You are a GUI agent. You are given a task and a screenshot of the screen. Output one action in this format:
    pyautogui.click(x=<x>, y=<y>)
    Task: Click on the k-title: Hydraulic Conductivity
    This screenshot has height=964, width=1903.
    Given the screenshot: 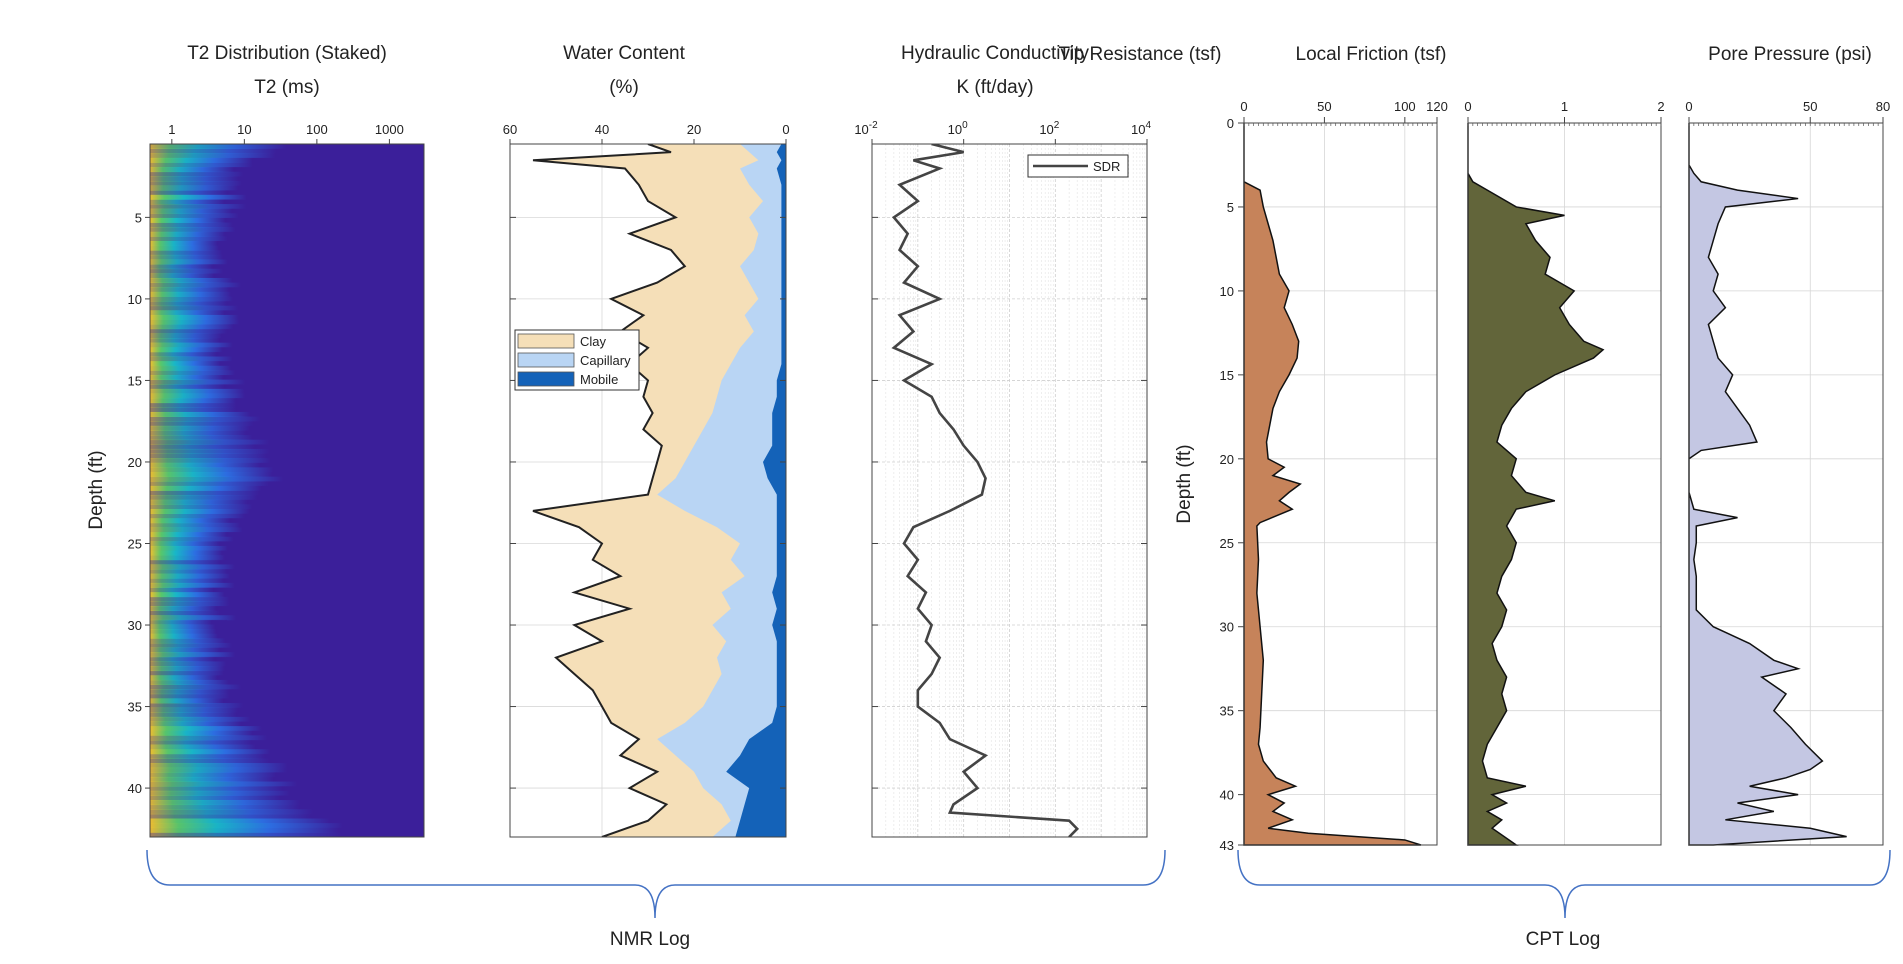 What is the action you would take?
    pyautogui.click(x=995, y=53)
    